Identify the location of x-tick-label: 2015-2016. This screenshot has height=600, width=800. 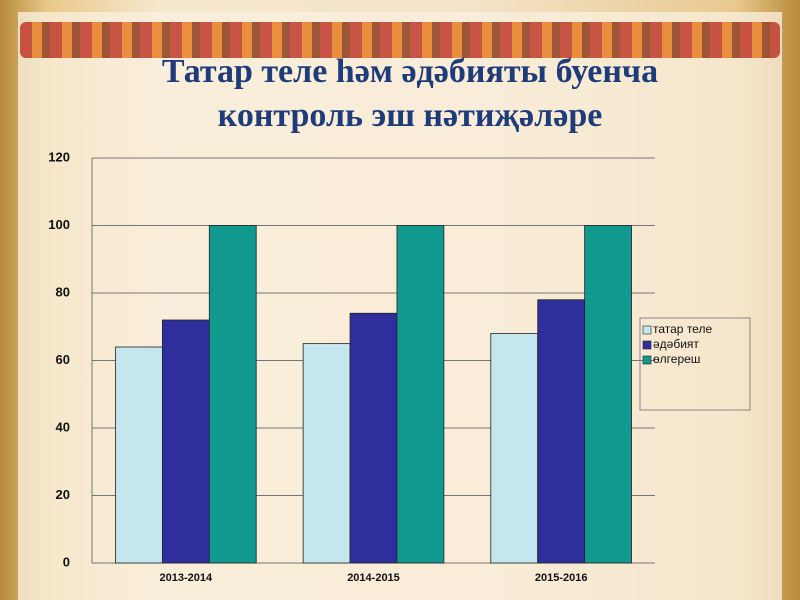
(561, 578).